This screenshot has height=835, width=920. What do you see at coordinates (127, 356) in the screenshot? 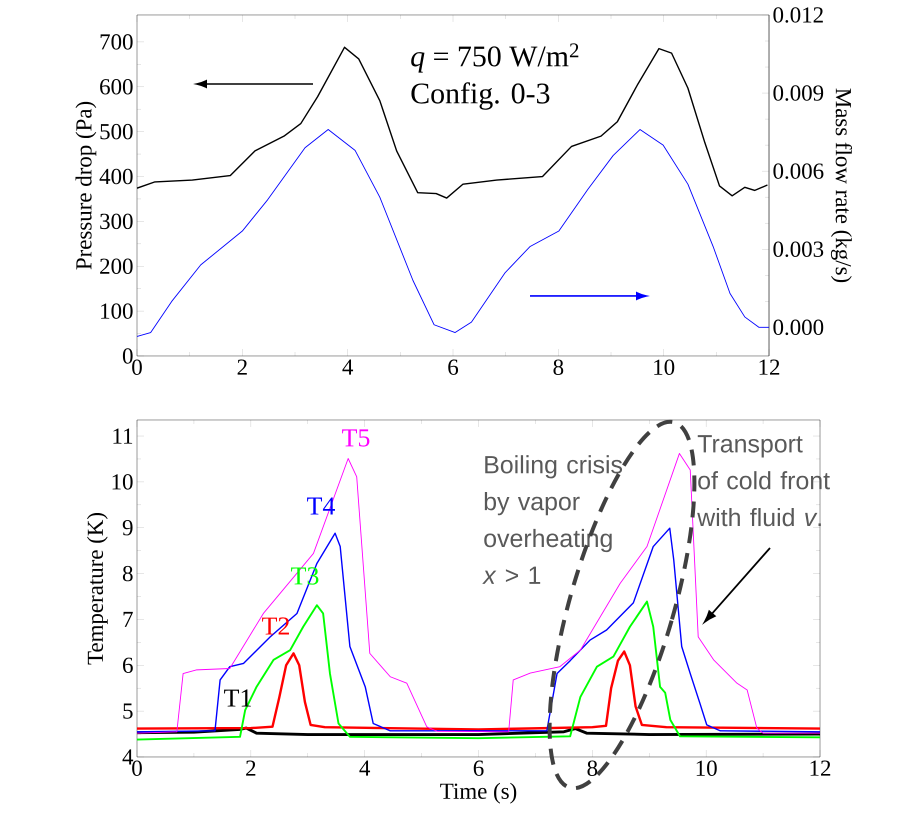
I see `y-tick-label: 0` at bounding box center [127, 356].